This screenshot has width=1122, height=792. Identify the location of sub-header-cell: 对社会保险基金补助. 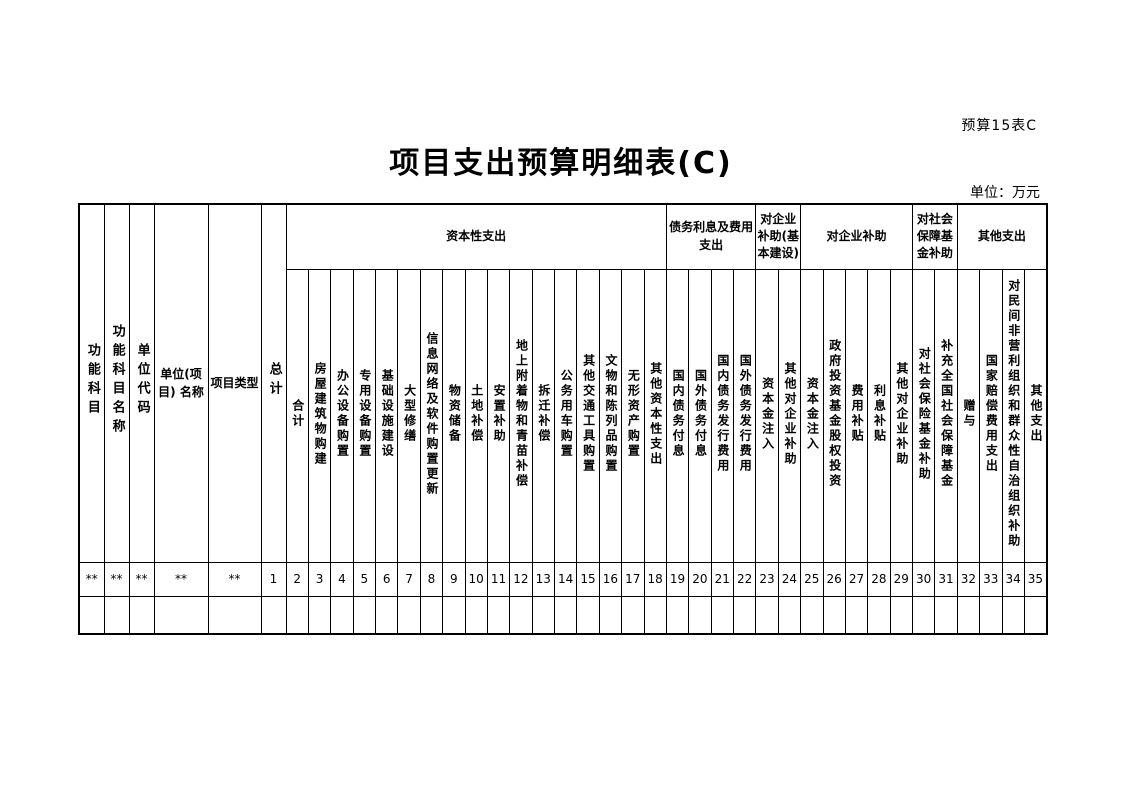
(923, 415).